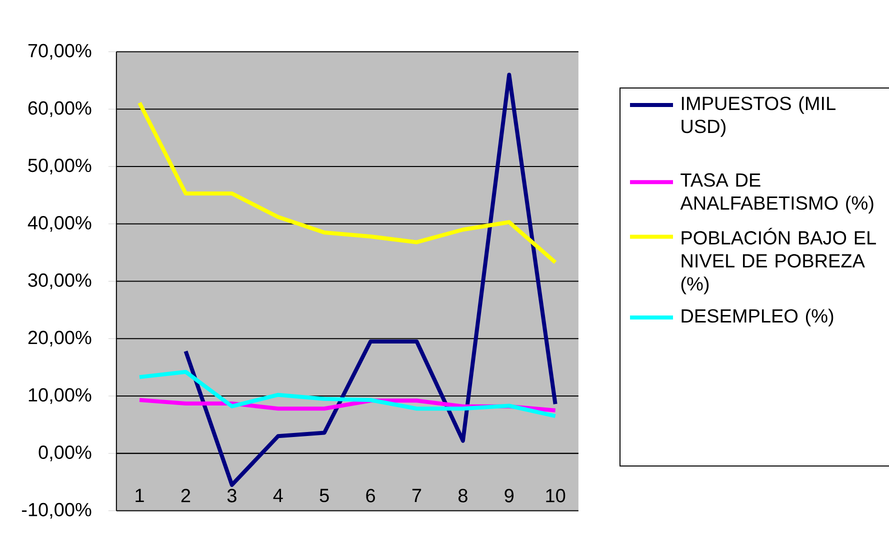 This screenshot has height=536, width=889. What do you see at coordinates (60, 109) in the screenshot?
I see `y-tick-label: 60,00%` at bounding box center [60, 109].